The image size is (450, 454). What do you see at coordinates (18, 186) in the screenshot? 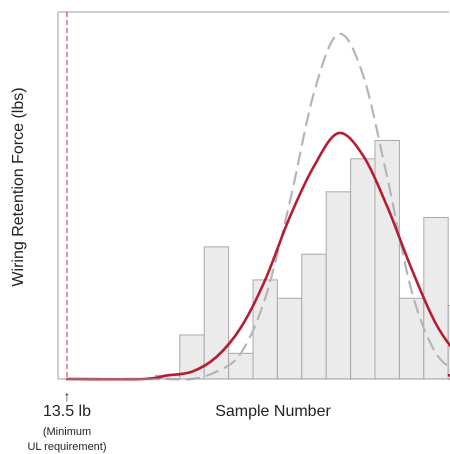
I see `y-axis-label: Wiring Retention Force (lbs)` at bounding box center [18, 186].